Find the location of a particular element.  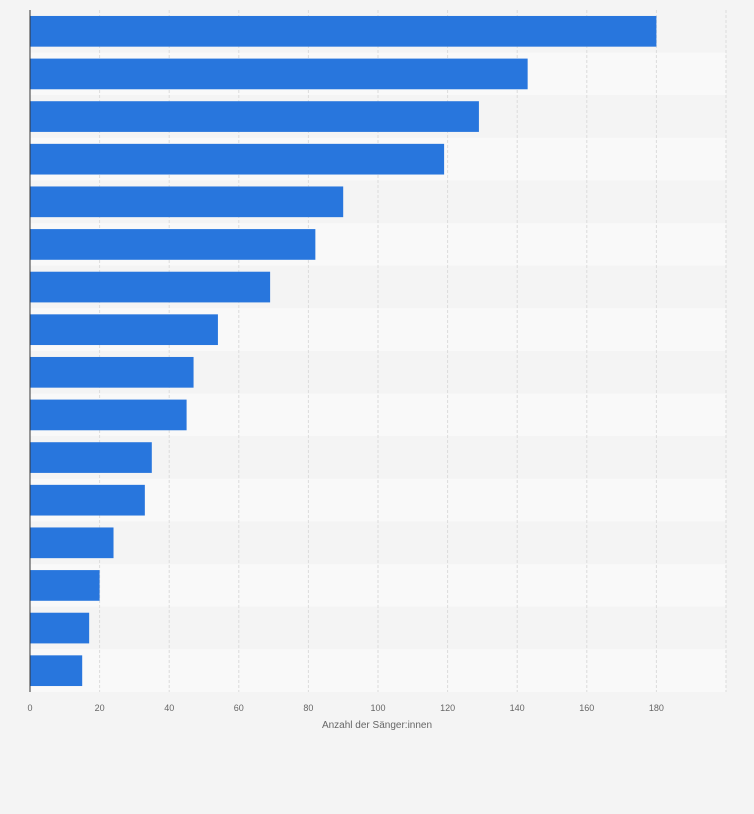

x-tick-label: 40 is located at coordinates (169, 708).